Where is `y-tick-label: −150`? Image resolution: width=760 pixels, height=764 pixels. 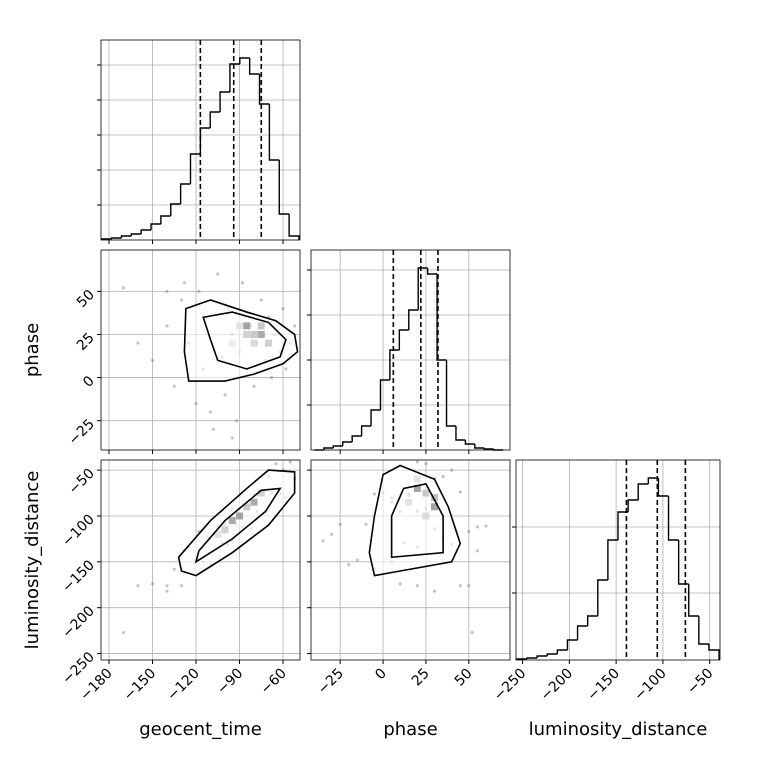
y-tick-label: −150 is located at coordinates (78, 576).